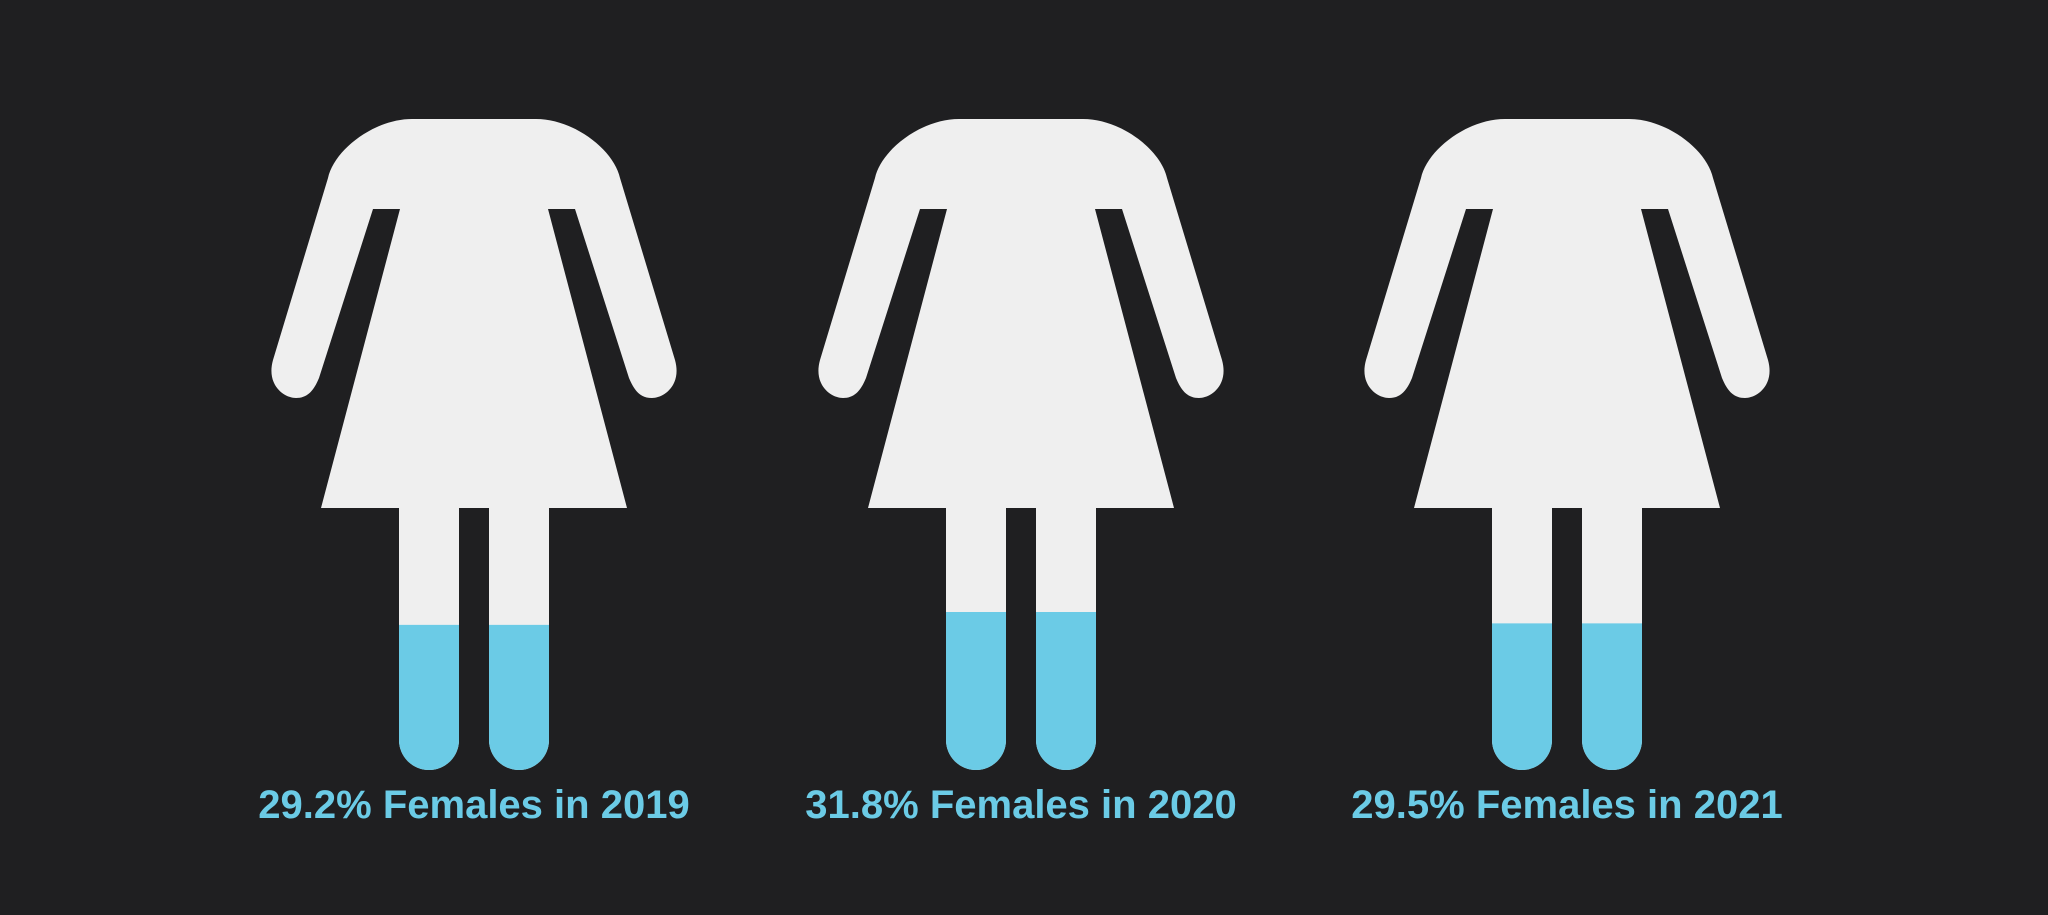 This screenshot has width=2048, height=915. Describe the element at coordinates (1566, 805) in the screenshot. I see `figure-label: 29.5% Females in 2021` at that location.